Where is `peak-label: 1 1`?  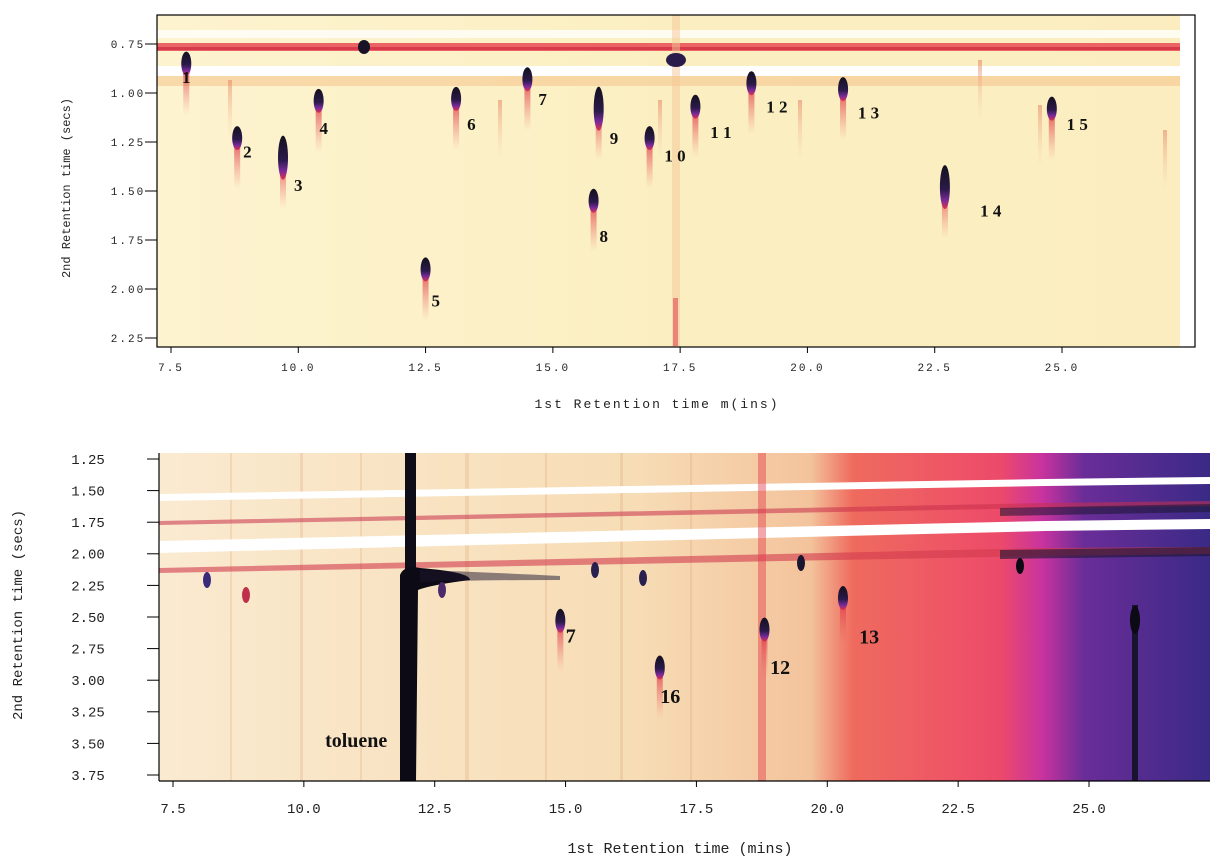 peak-label: 1 1 is located at coordinates (720, 132).